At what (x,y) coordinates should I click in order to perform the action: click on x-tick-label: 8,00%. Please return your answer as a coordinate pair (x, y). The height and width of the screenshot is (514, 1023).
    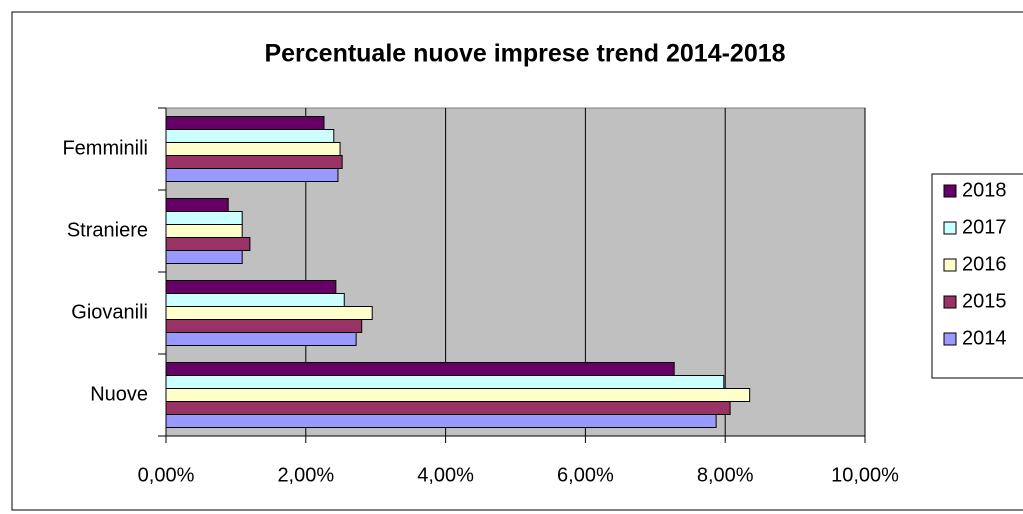
    Looking at the image, I should click on (725, 475).